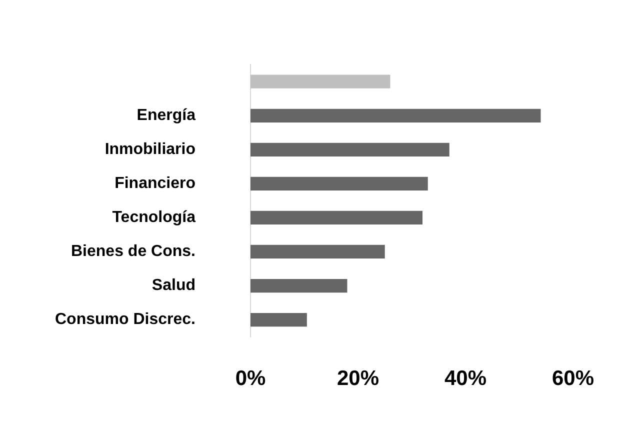 Image resolution: width=624 pixels, height=430 pixels. What do you see at coordinates (155, 183) in the screenshot?
I see `y-tick-label: Financiero` at bounding box center [155, 183].